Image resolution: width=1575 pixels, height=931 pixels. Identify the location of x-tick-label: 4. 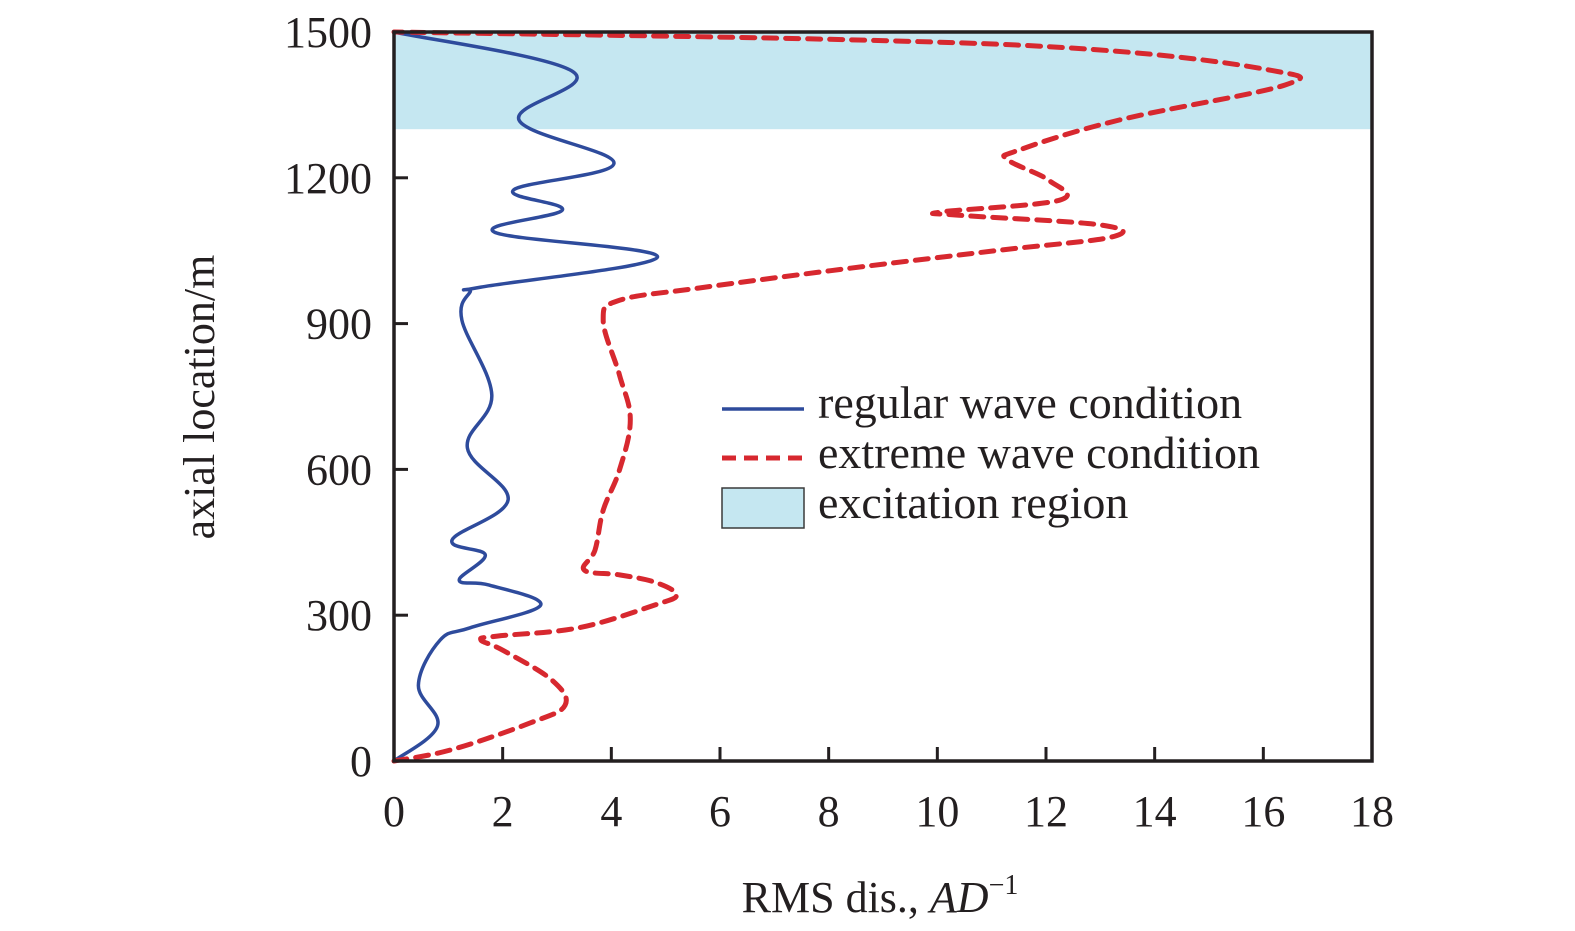
(611, 811).